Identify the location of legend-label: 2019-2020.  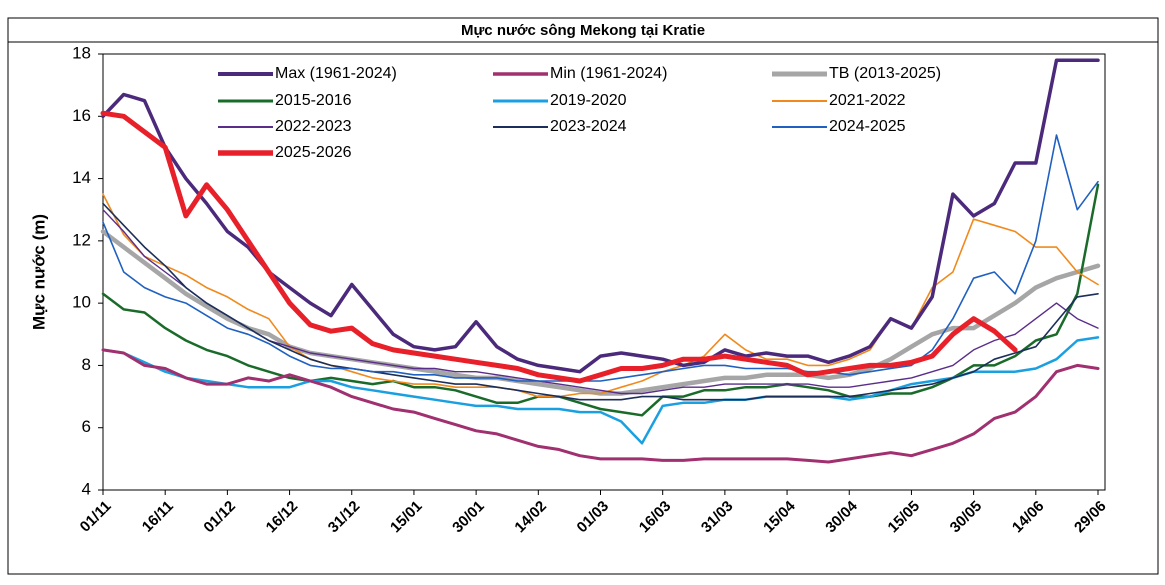
(588, 100).